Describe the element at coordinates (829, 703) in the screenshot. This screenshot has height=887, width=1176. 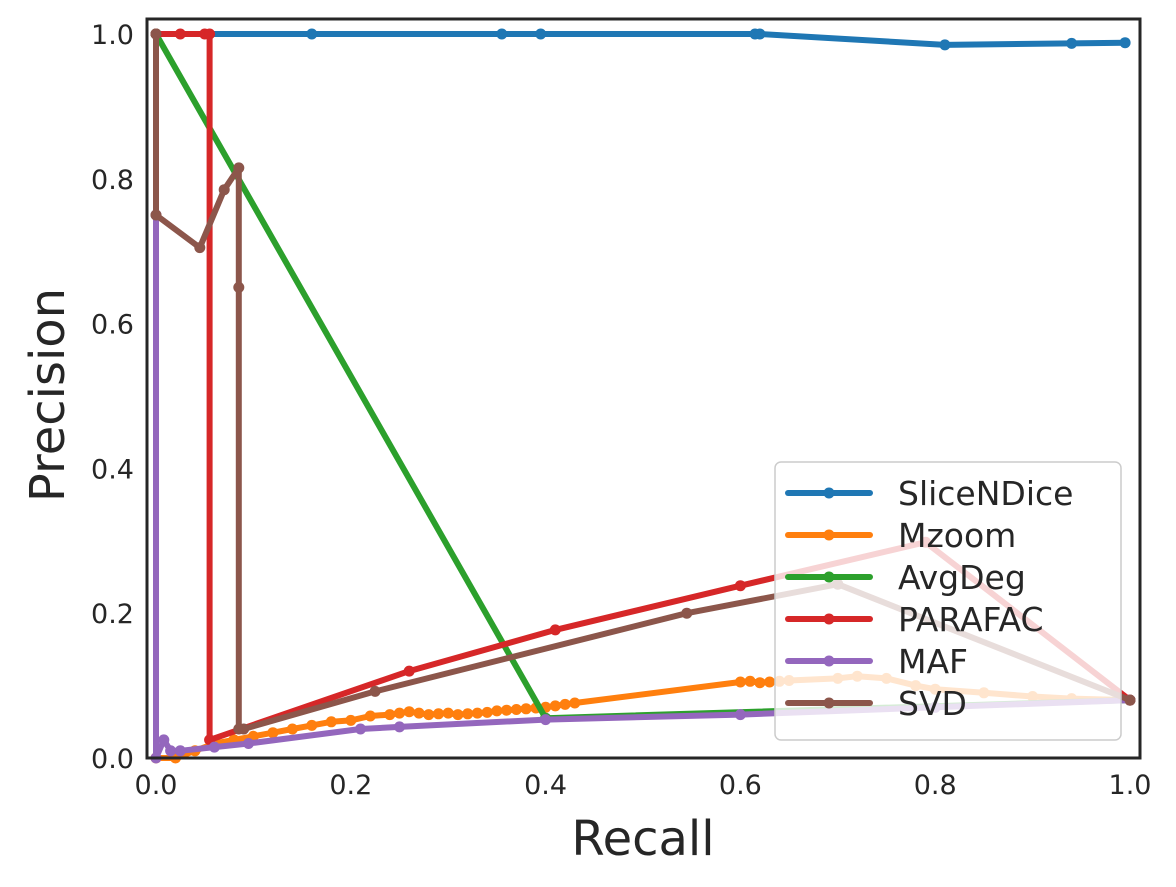
I see `legend-marker-svd` at that location.